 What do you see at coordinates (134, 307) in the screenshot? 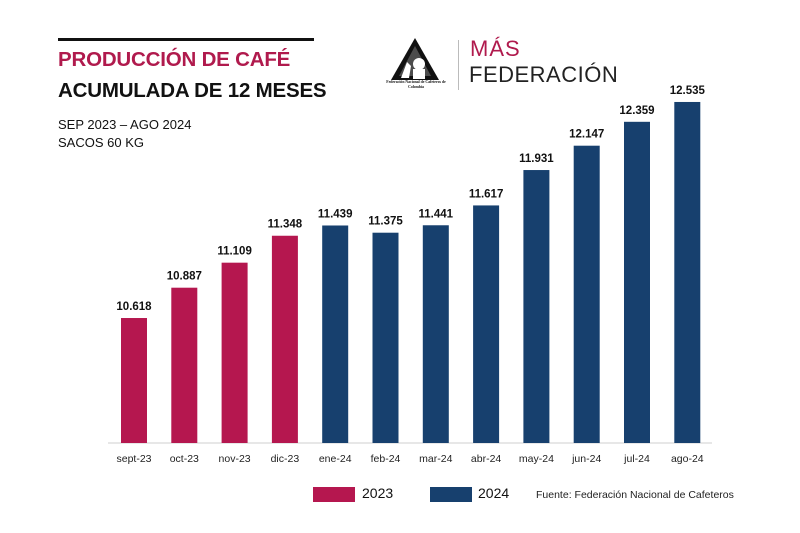
I see `data-label: 10.618` at bounding box center [134, 307].